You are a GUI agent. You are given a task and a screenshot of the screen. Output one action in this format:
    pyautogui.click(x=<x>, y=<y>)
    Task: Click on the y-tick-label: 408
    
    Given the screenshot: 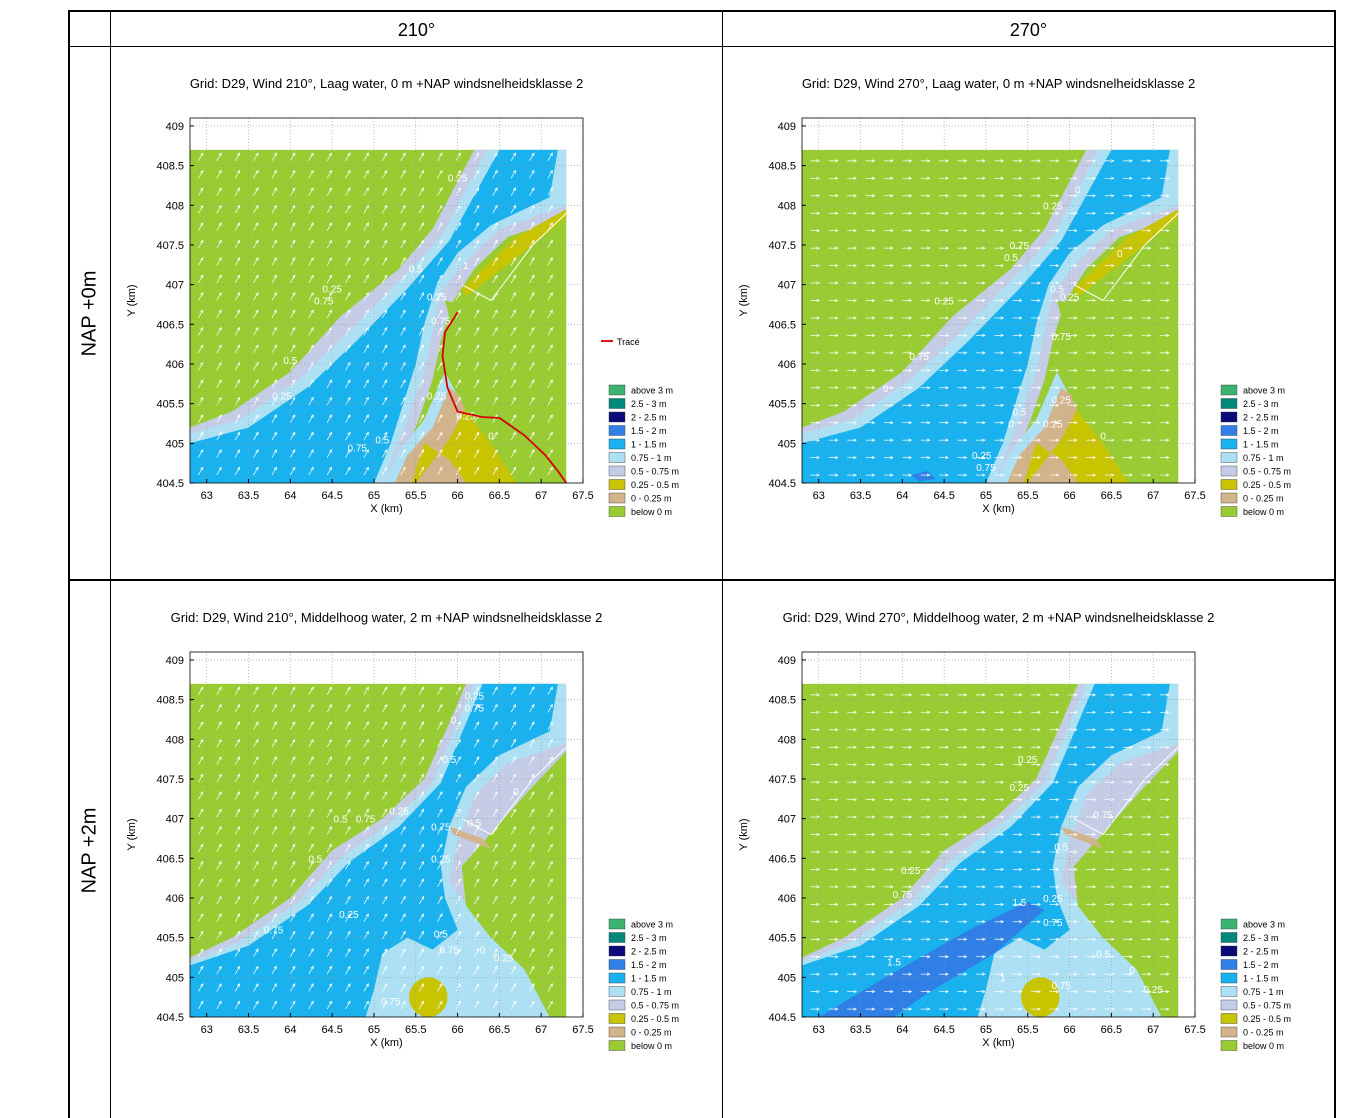 What is the action you would take?
    pyautogui.click(x=787, y=740)
    